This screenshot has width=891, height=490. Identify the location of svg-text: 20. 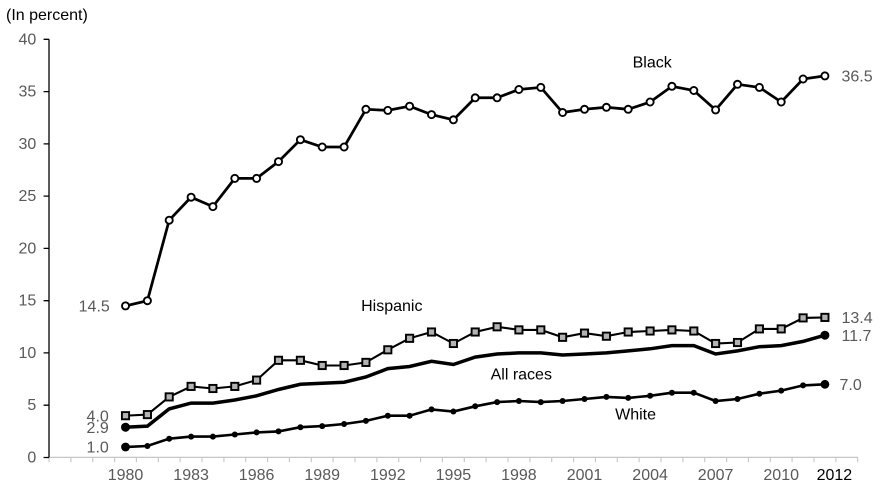
(28, 248).